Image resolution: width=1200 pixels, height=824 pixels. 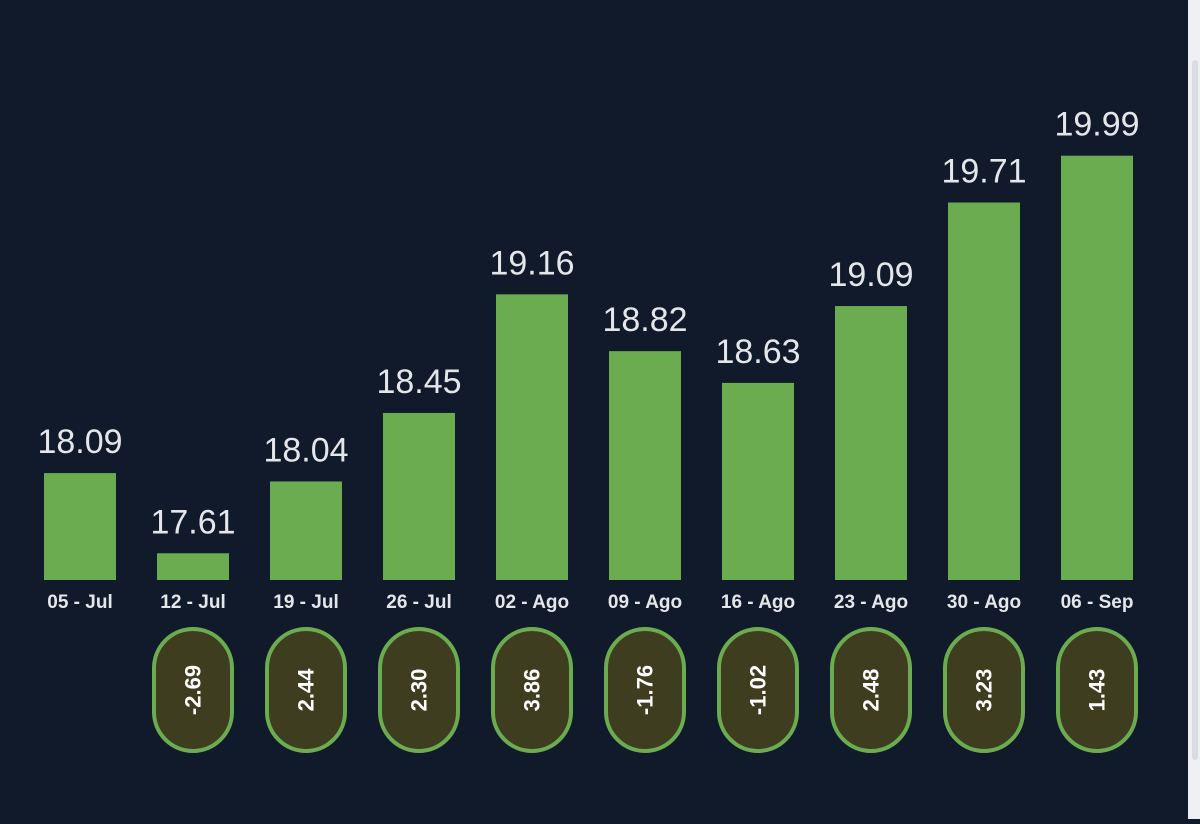 I want to click on change-pill-label: 1.43, so click(x=1097, y=690).